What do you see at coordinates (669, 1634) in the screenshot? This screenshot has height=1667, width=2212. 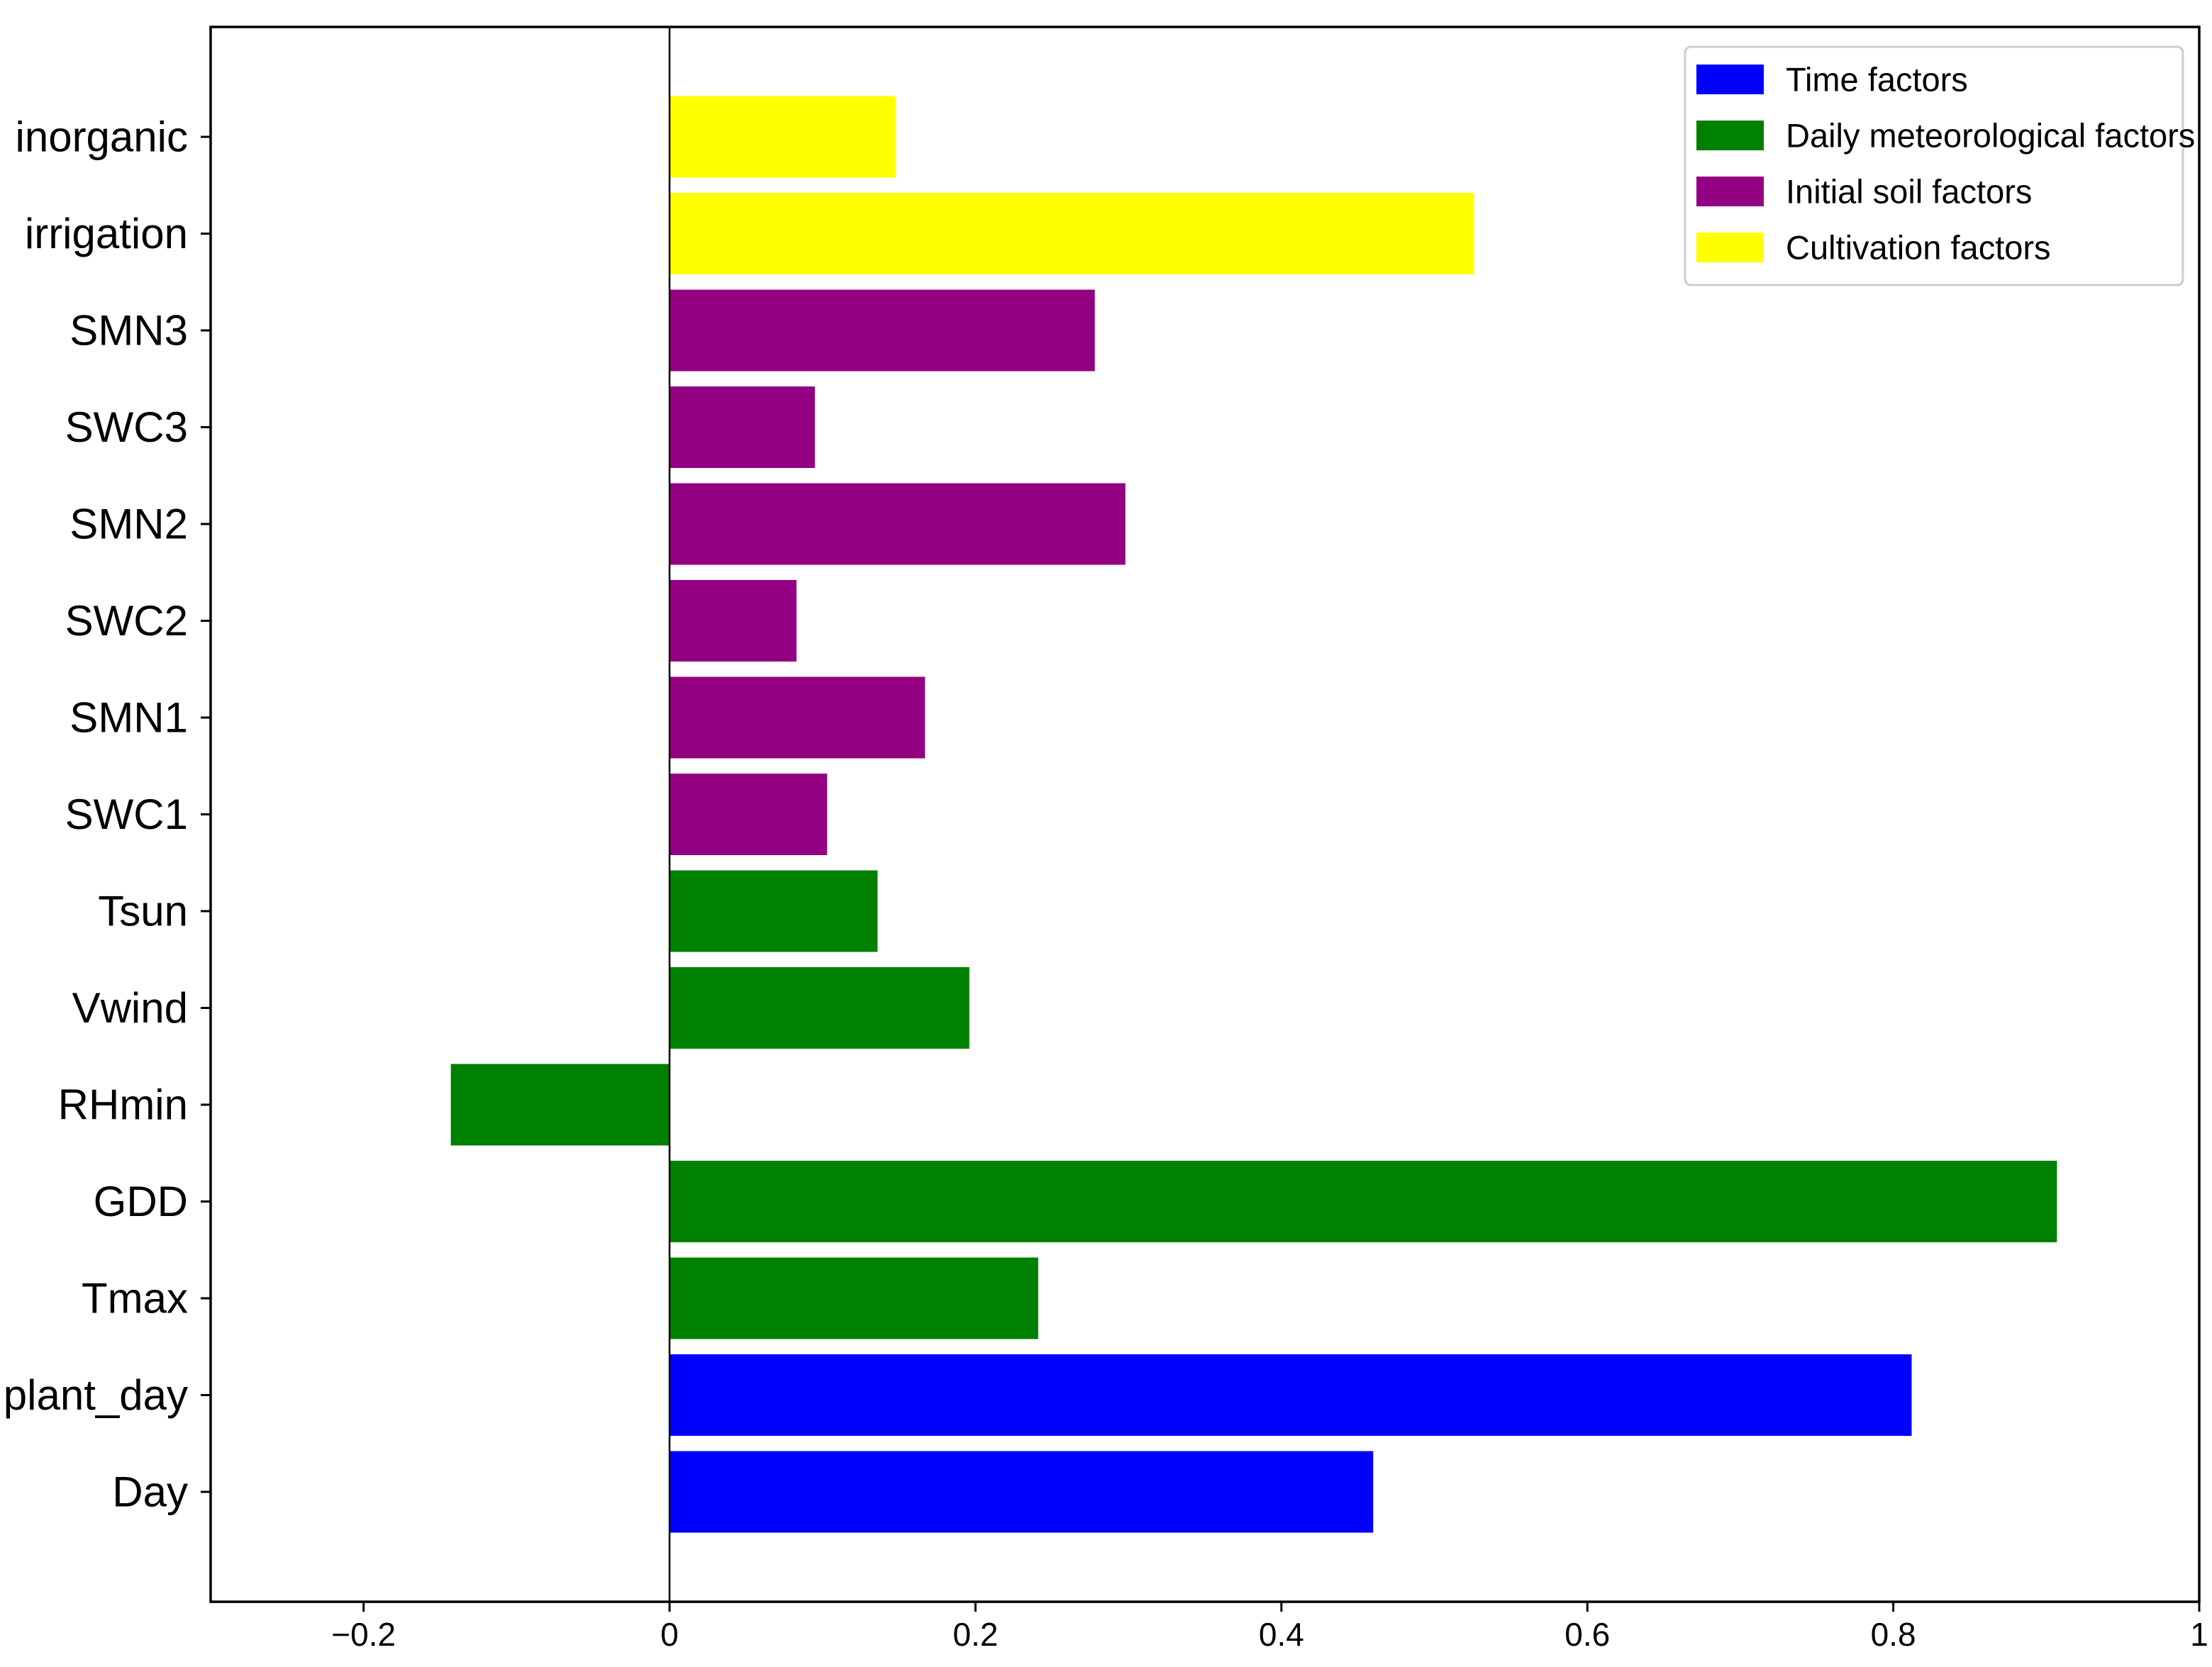 I see `x-tick-label: 0` at bounding box center [669, 1634].